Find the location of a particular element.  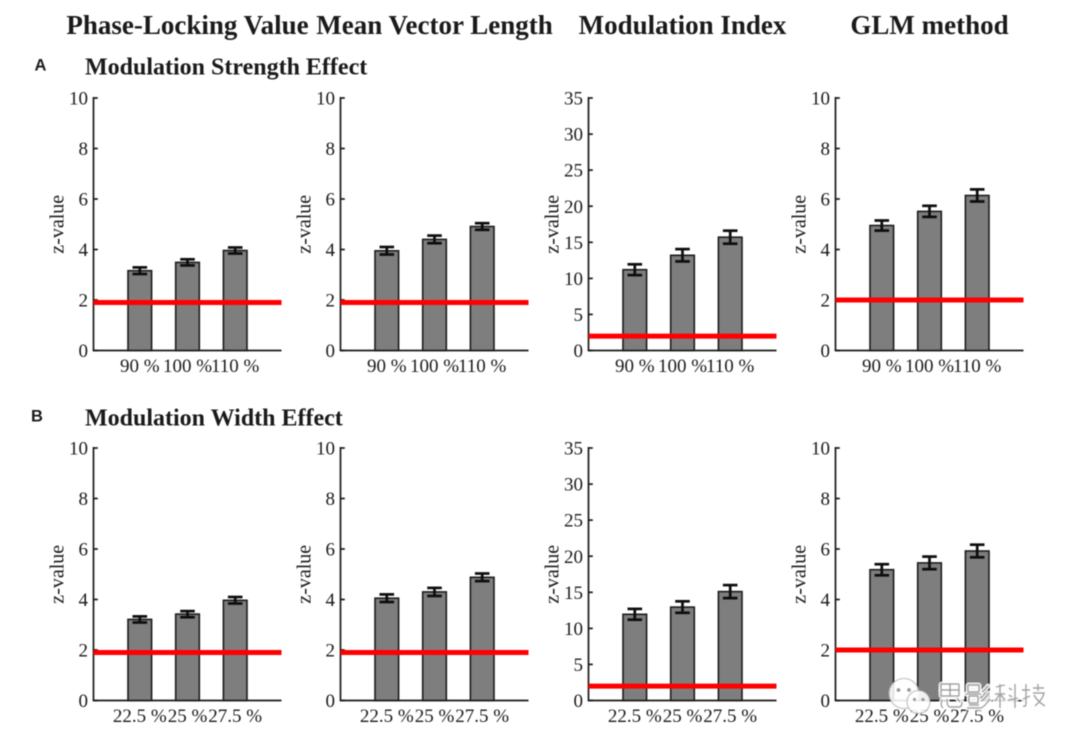

svg-text: Modulation Strength Effect is located at coordinates (226, 68).